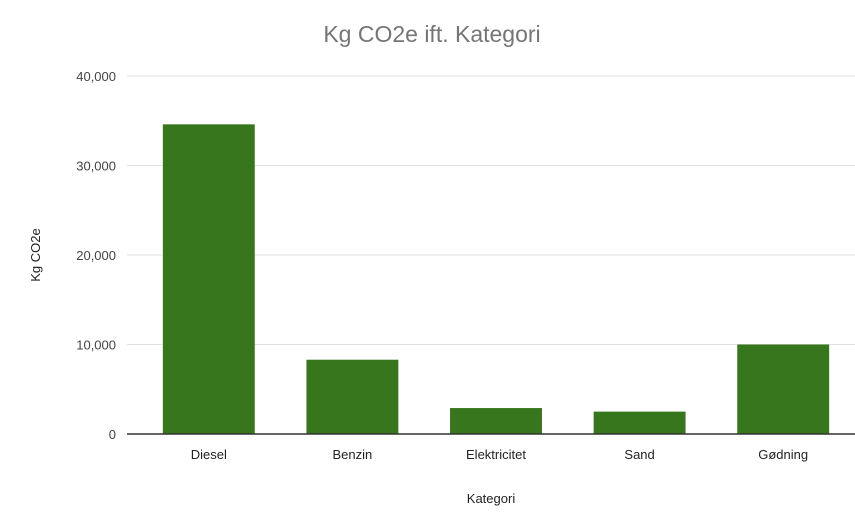 Image resolution: width=855 pixels, height=512 pixels. I want to click on chart-title: Kg CO2e ift. Kategori, so click(431, 34).